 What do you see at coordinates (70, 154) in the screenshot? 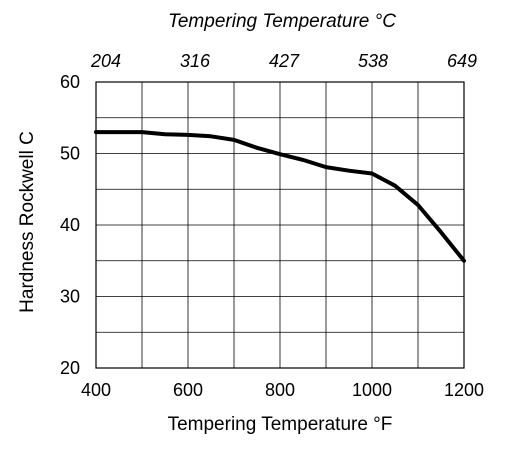
I see `y-tick-label: 50` at bounding box center [70, 154].